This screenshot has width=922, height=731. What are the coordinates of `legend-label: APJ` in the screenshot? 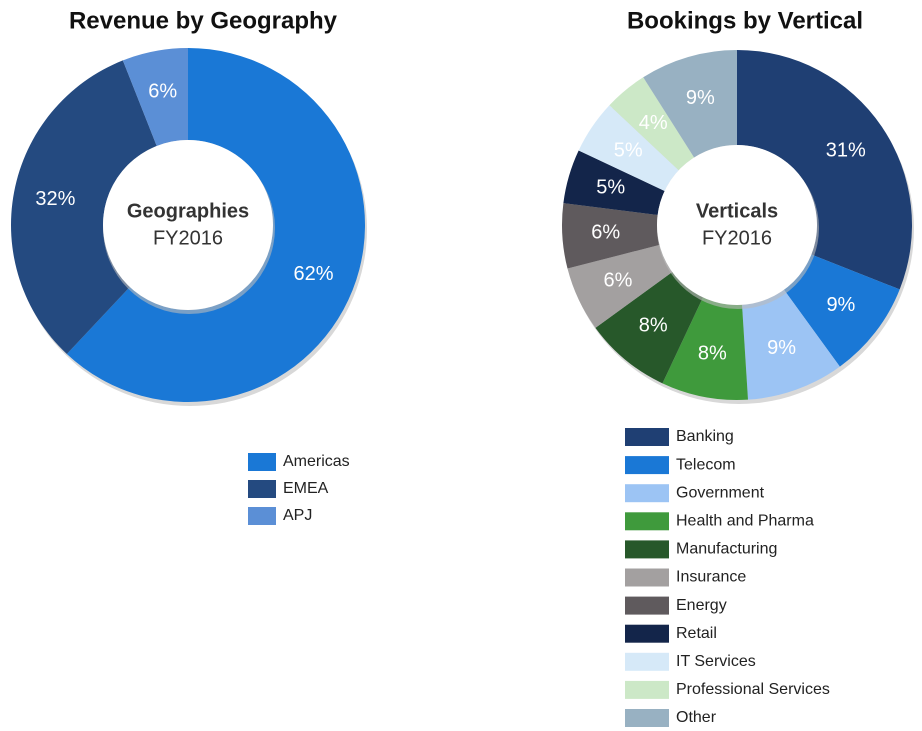 It's located at (297, 515).